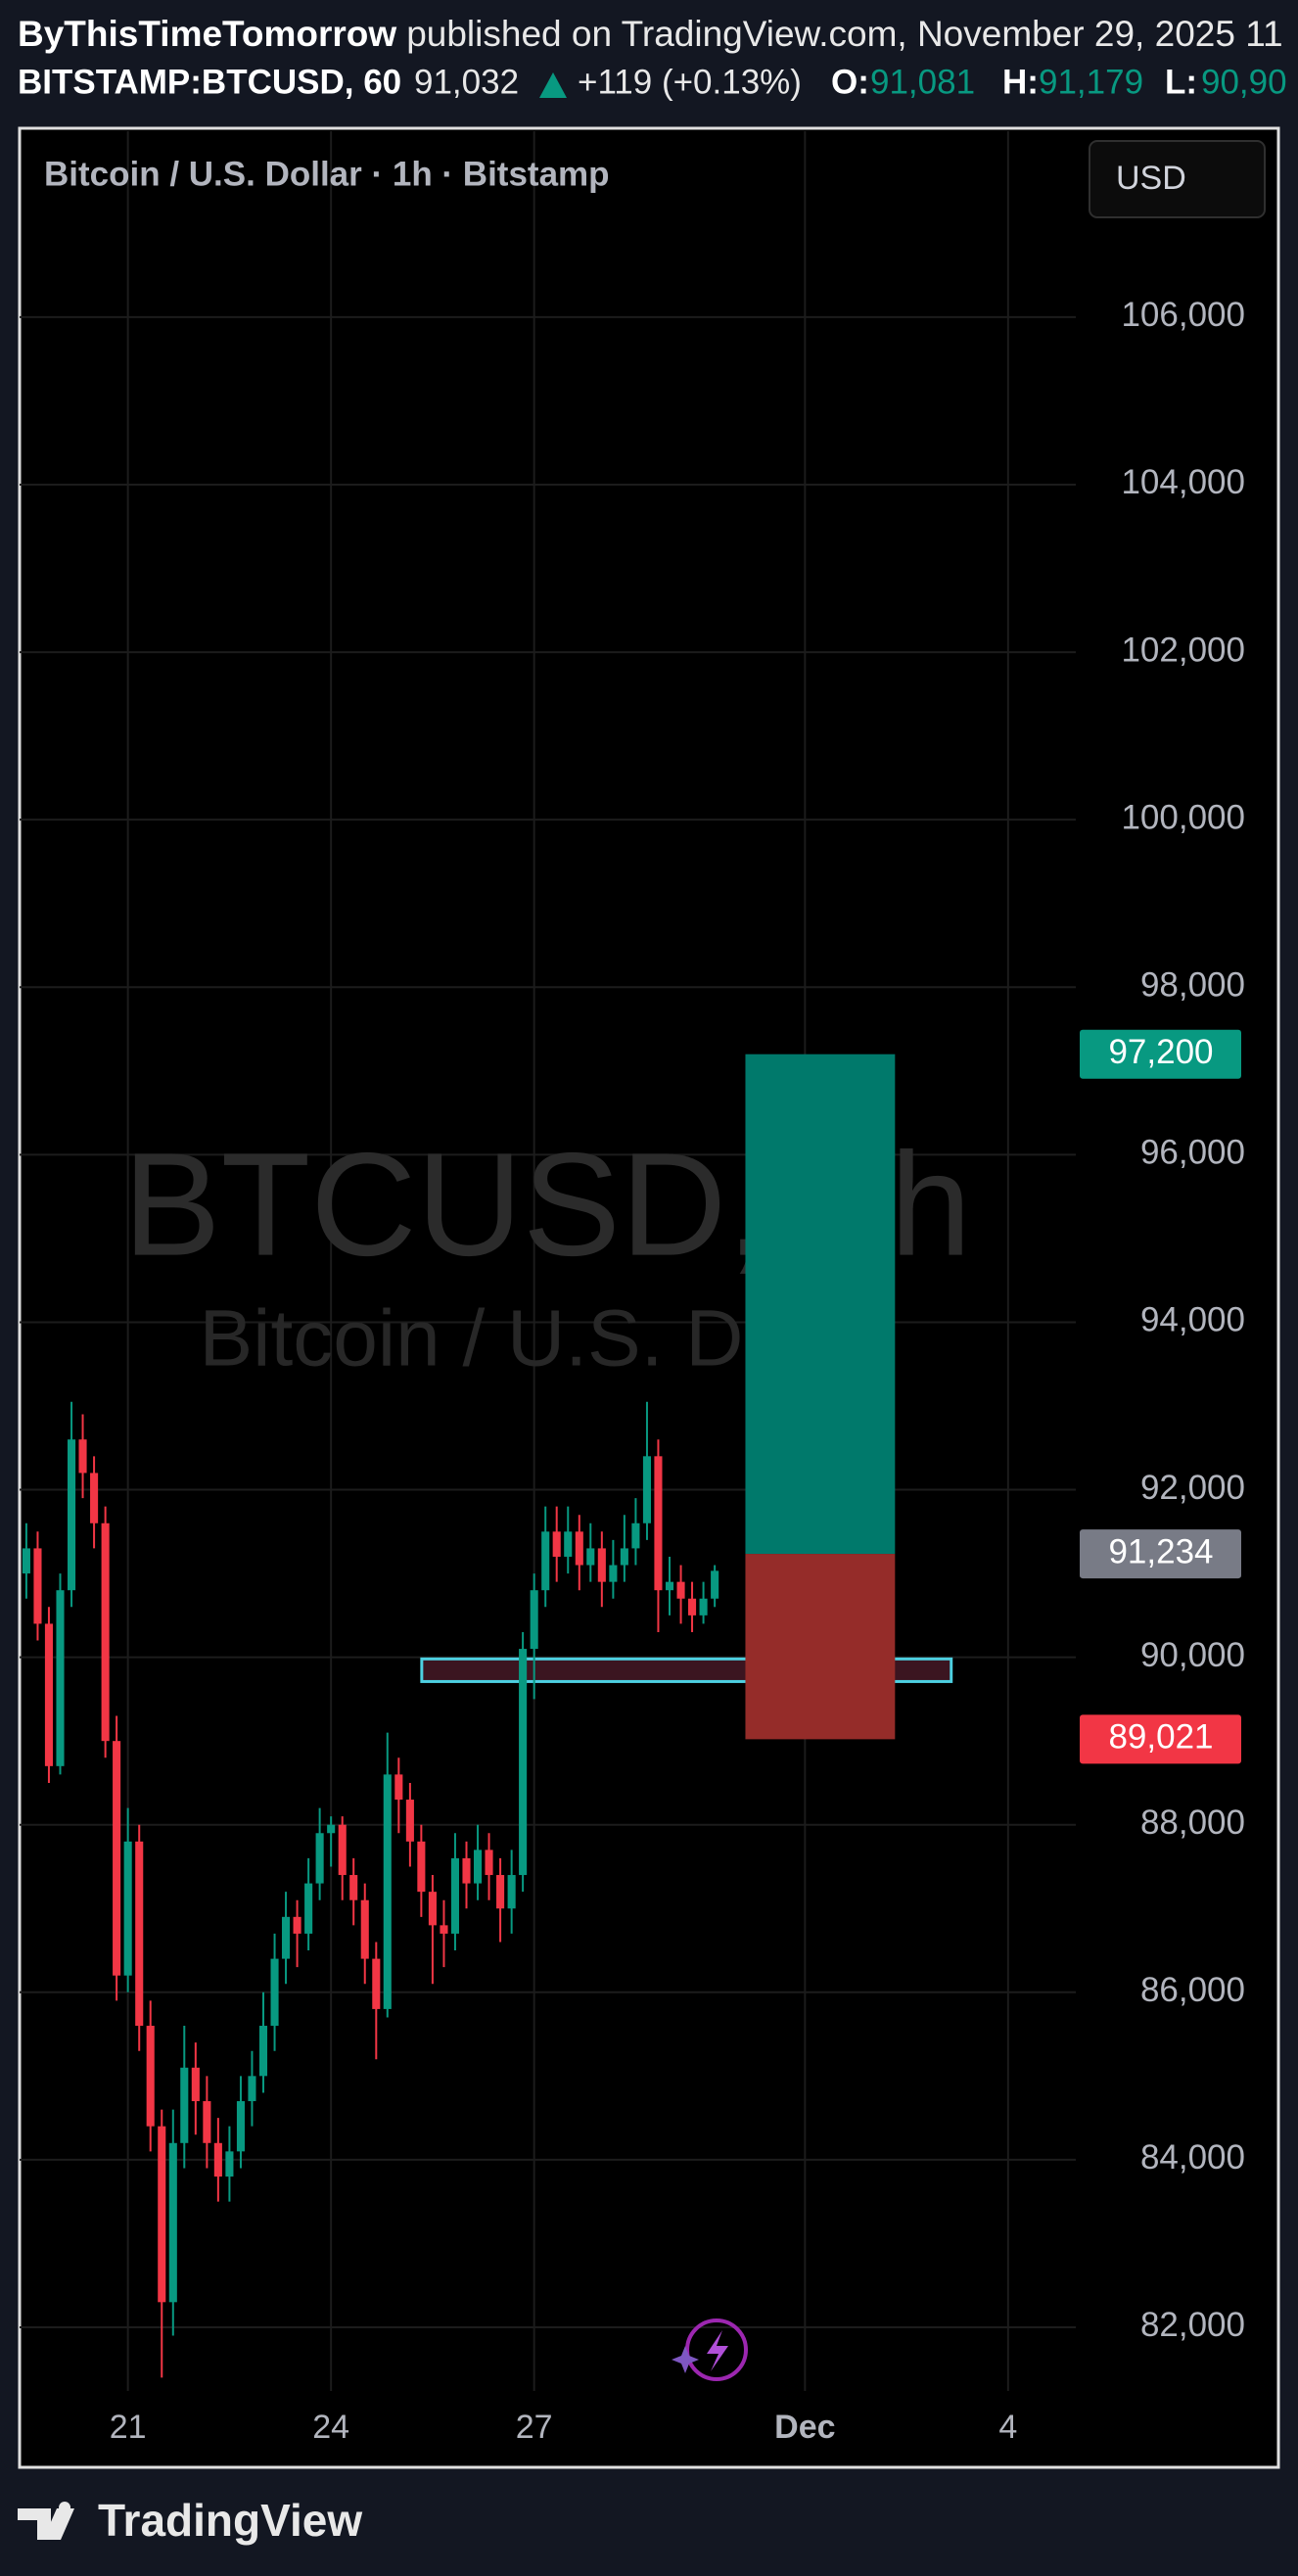  What do you see at coordinates (1192, 985) in the screenshot?
I see `y-tick-label: 98,000` at bounding box center [1192, 985].